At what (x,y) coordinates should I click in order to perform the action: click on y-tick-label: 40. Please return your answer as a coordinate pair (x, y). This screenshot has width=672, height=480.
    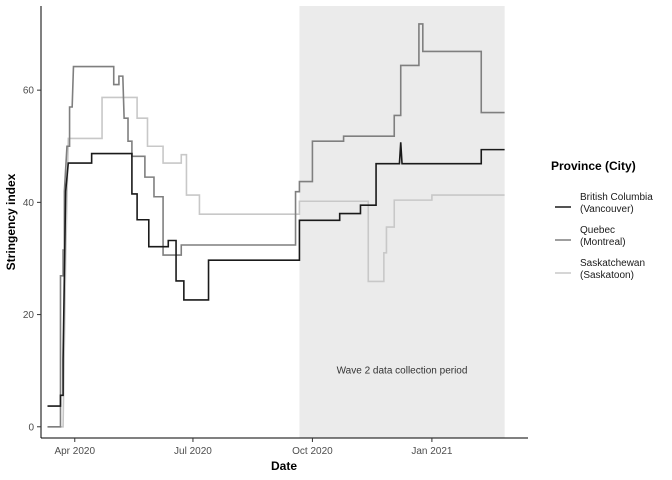
    Looking at the image, I should click on (29, 203).